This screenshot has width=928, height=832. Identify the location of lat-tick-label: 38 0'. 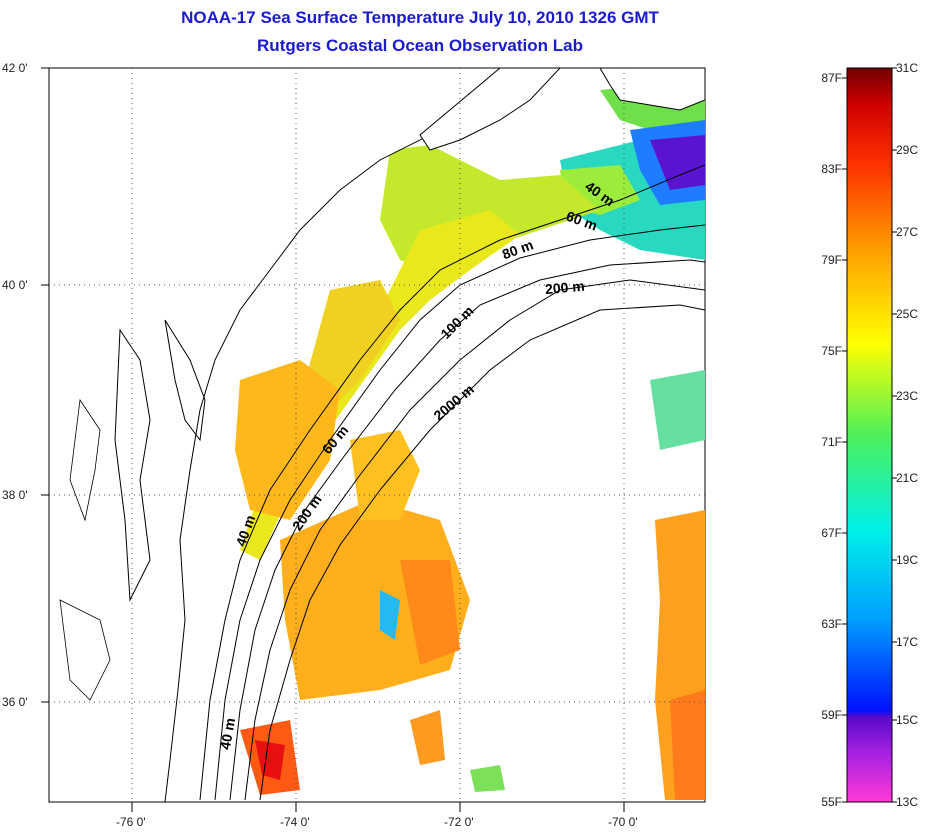
(15, 495).